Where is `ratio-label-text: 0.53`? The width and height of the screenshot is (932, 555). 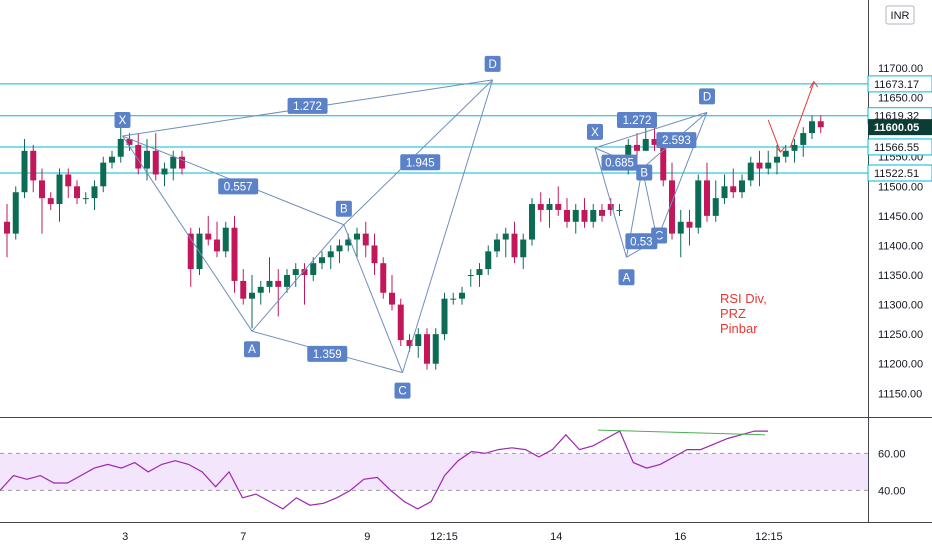
ratio-label-text: 0.53 is located at coordinates (641, 242).